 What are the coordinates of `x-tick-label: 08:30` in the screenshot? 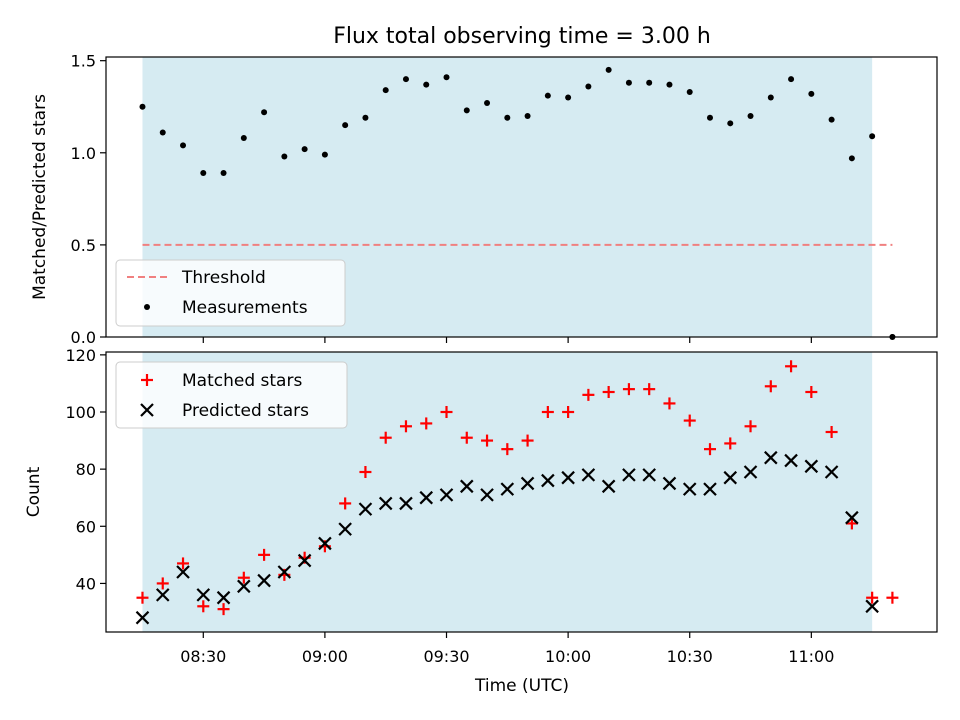 It's located at (203, 656).